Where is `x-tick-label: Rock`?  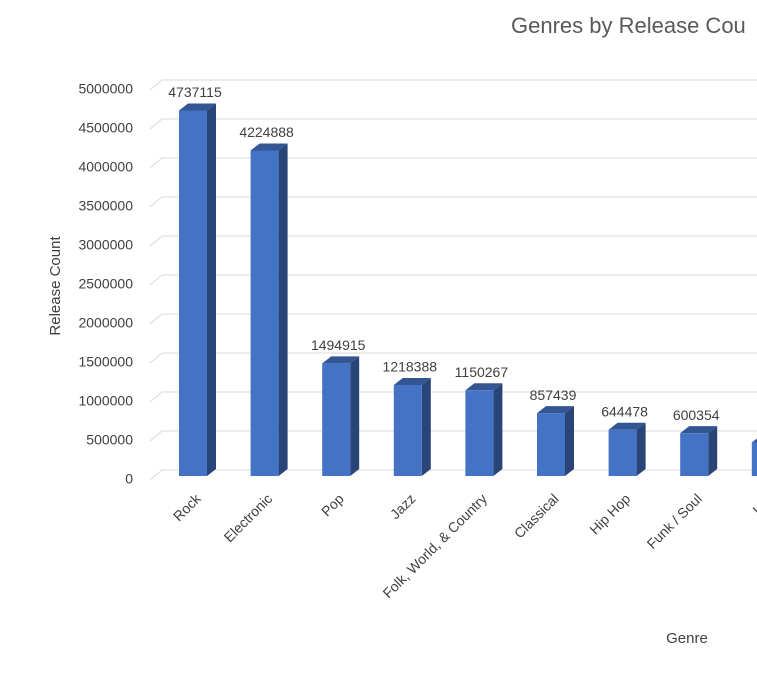
x-tick-label: Rock is located at coordinates (187, 507).